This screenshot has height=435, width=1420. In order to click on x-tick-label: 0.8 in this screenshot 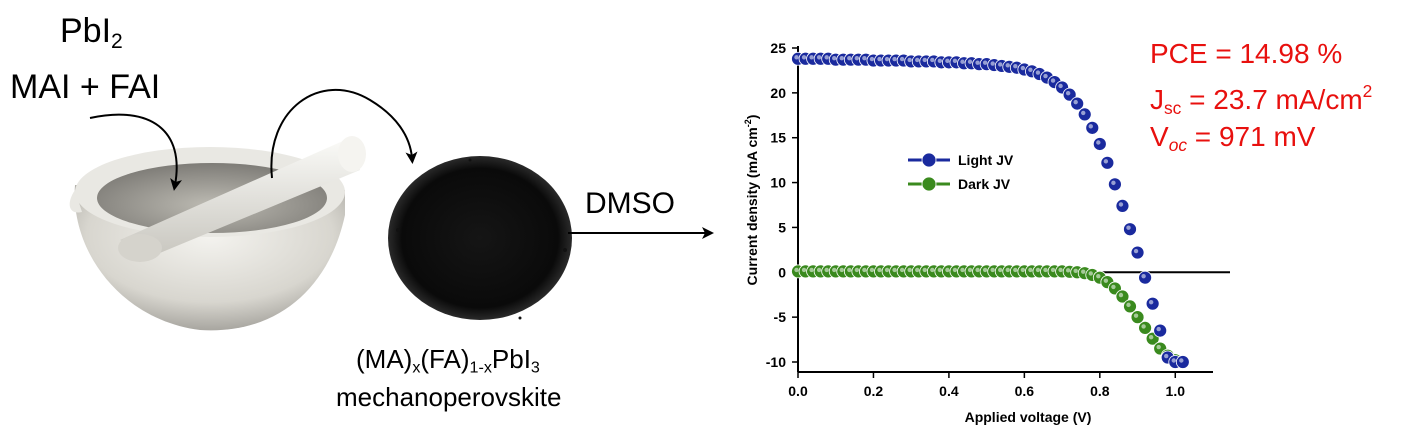, I will do `click(1100, 391)`.